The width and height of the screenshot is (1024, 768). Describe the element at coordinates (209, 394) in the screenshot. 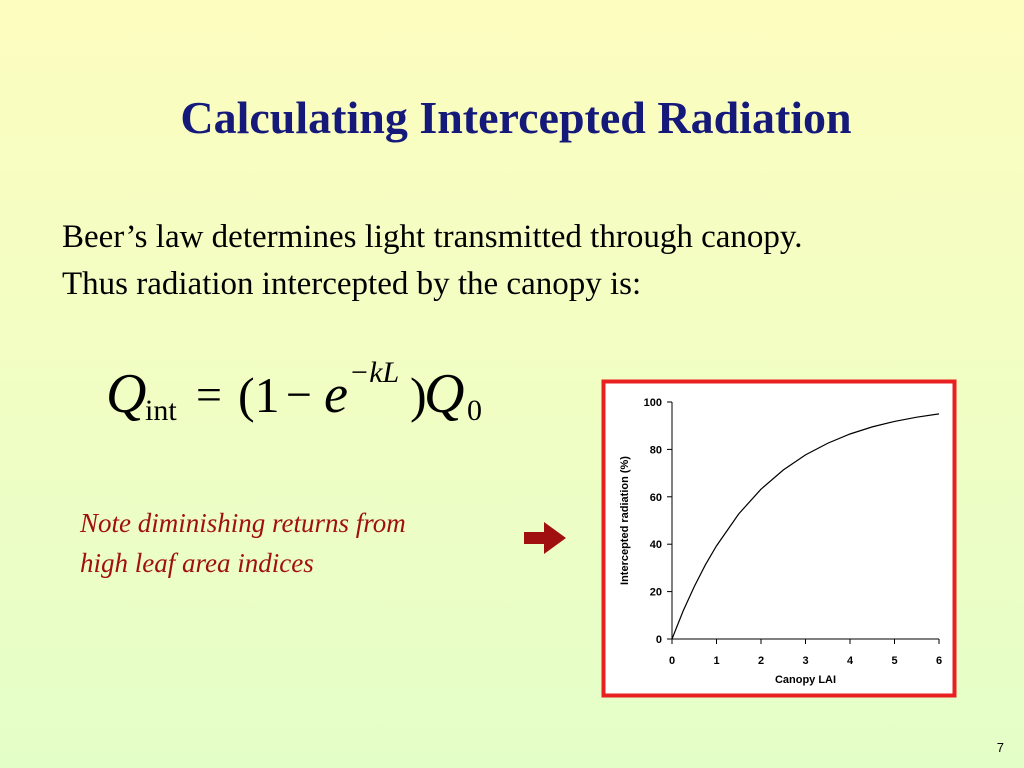

I see `equation-part: =` at that location.